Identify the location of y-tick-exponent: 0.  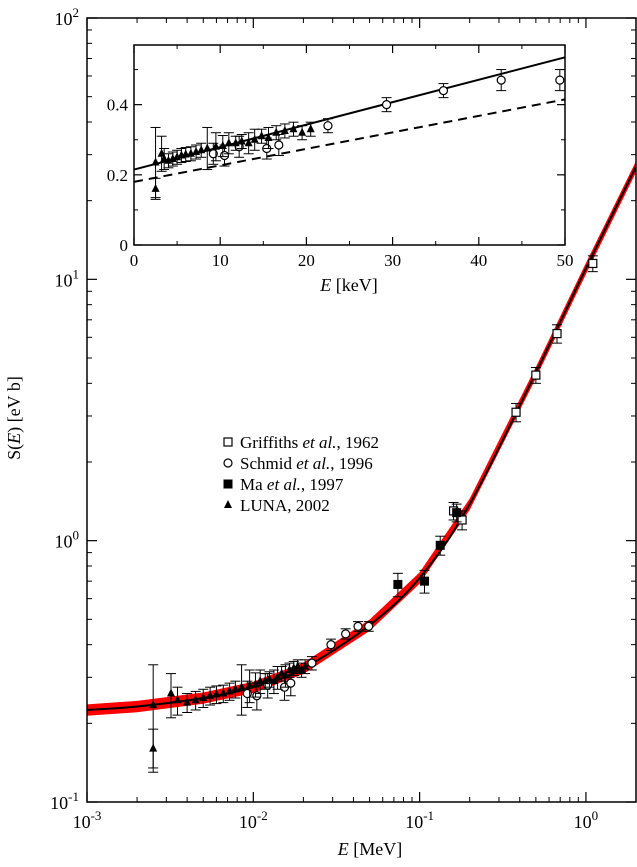
(76, 535).